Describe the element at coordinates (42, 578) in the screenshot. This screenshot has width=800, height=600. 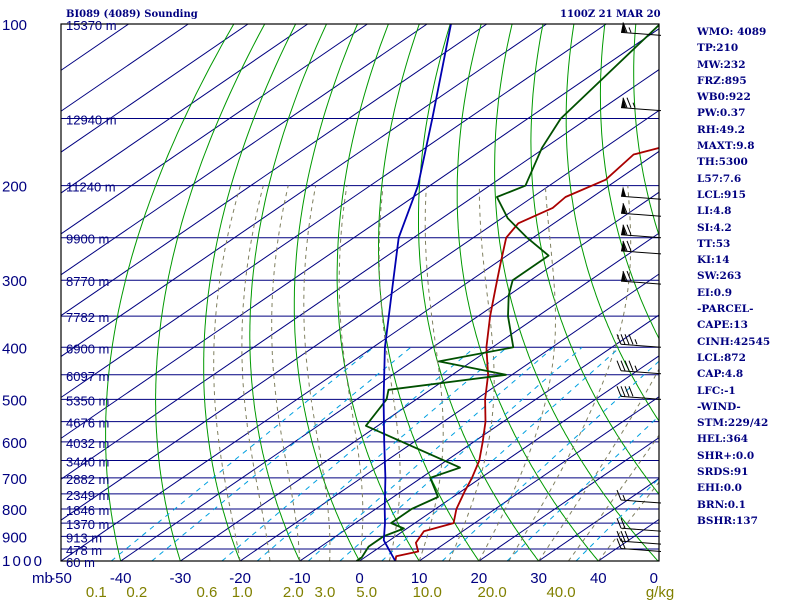
I see `pressure-unit-label: mb` at that location.